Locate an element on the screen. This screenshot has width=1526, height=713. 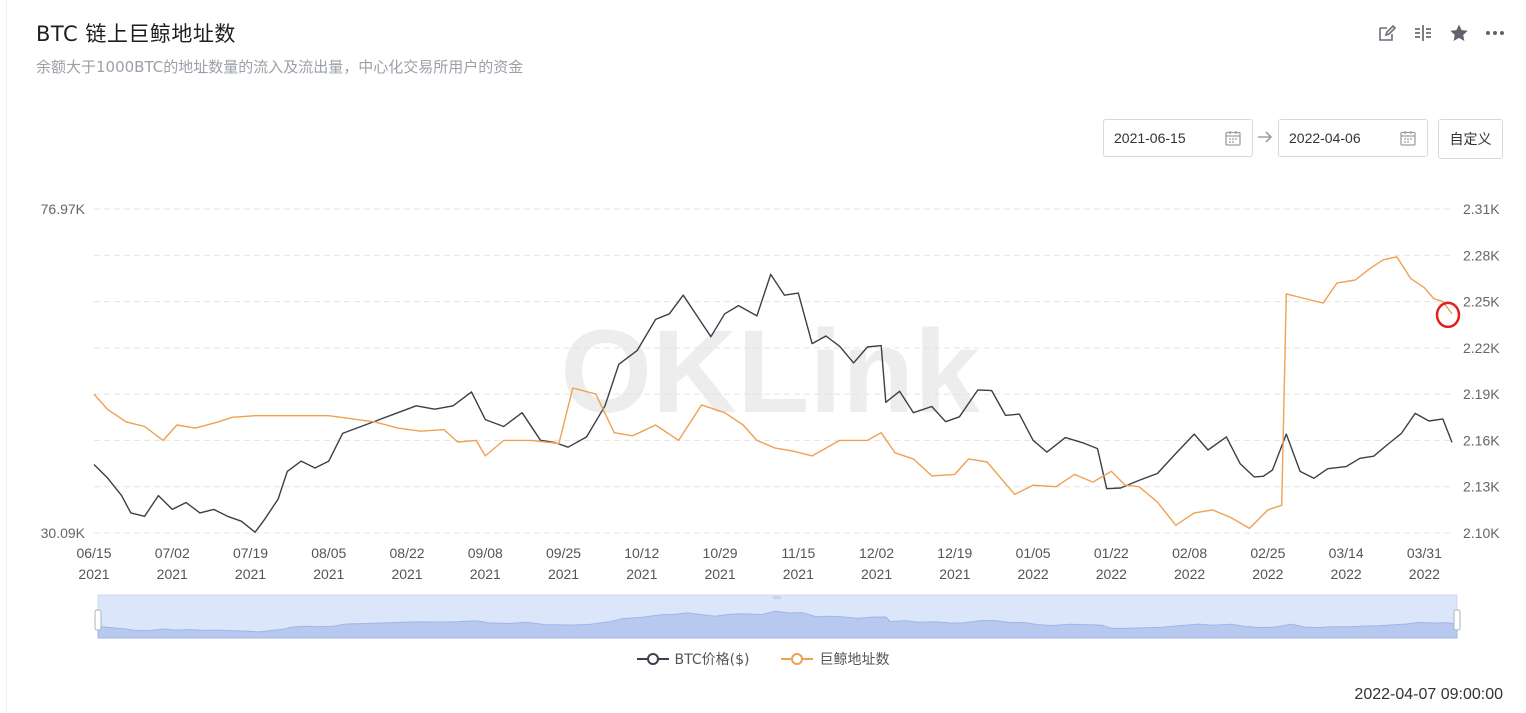
x-tick-label-date: 10/29 is located at coordinates (720, 553).